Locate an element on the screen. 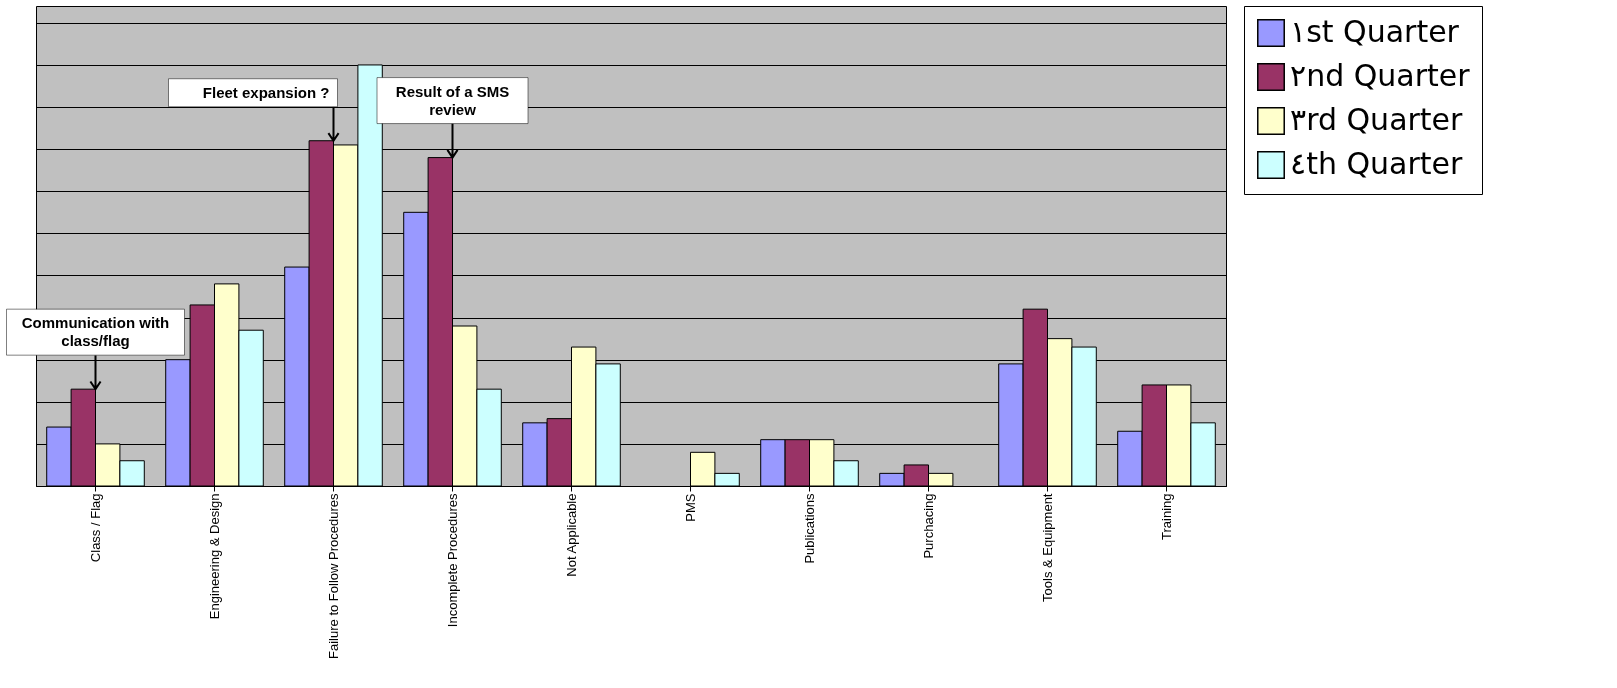  legend-label: ٣rd Quarter is located at coordinates (1377, 119).